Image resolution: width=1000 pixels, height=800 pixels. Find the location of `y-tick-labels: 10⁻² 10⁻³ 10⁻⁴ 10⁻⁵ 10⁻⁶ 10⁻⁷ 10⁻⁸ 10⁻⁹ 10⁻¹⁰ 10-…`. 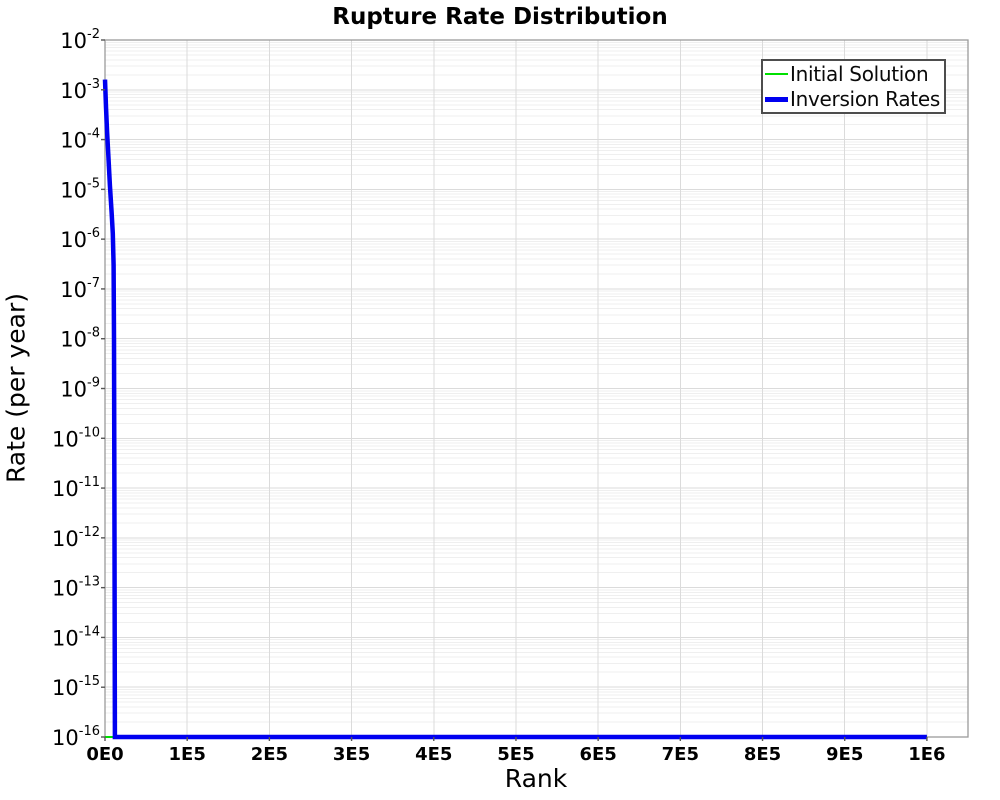

y-tick-labels: 10⁻² 10⁻³ 10⁻⁴ 10⁻⁵ 10⁻⁶ 10⁻⁷ 10⁻⁸ 10⁻⁹ 10⁻¹⁰ 10-… is located at coordinates (78, 388).